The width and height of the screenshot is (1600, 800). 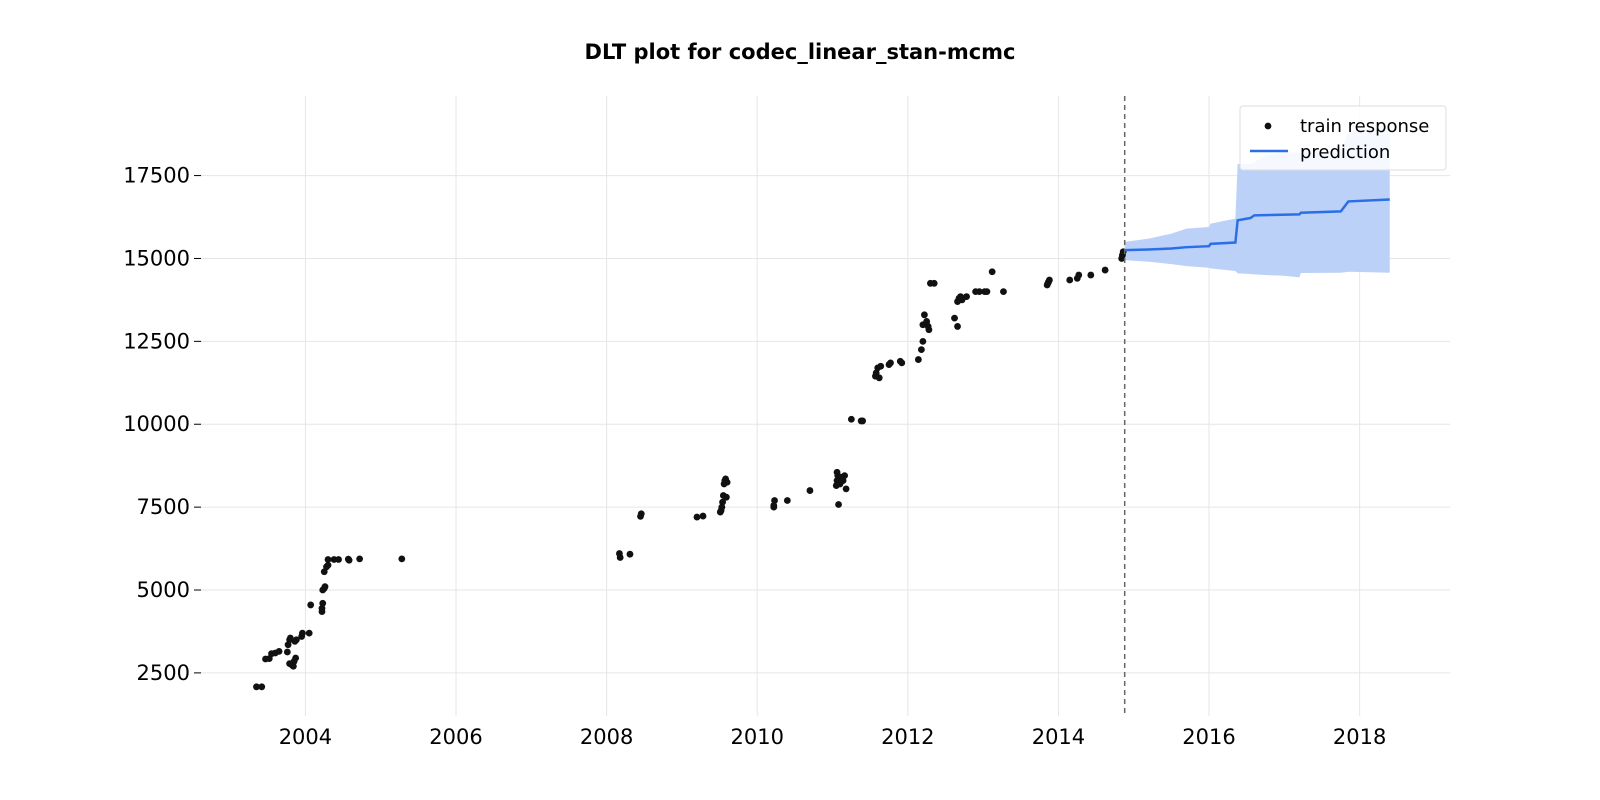 I want to click on y-tick-label: 2500, so click(x=163, y=673).